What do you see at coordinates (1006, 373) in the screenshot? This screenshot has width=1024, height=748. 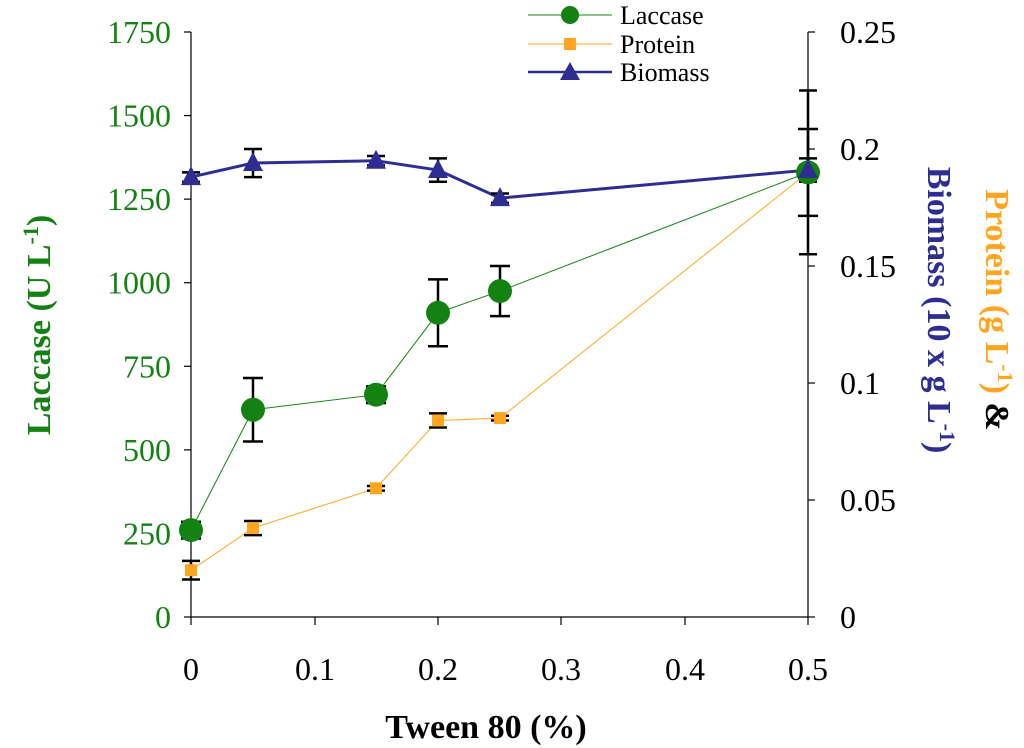 I see `right-title-protein-sup: -1` at bounding box center [1006, 373].